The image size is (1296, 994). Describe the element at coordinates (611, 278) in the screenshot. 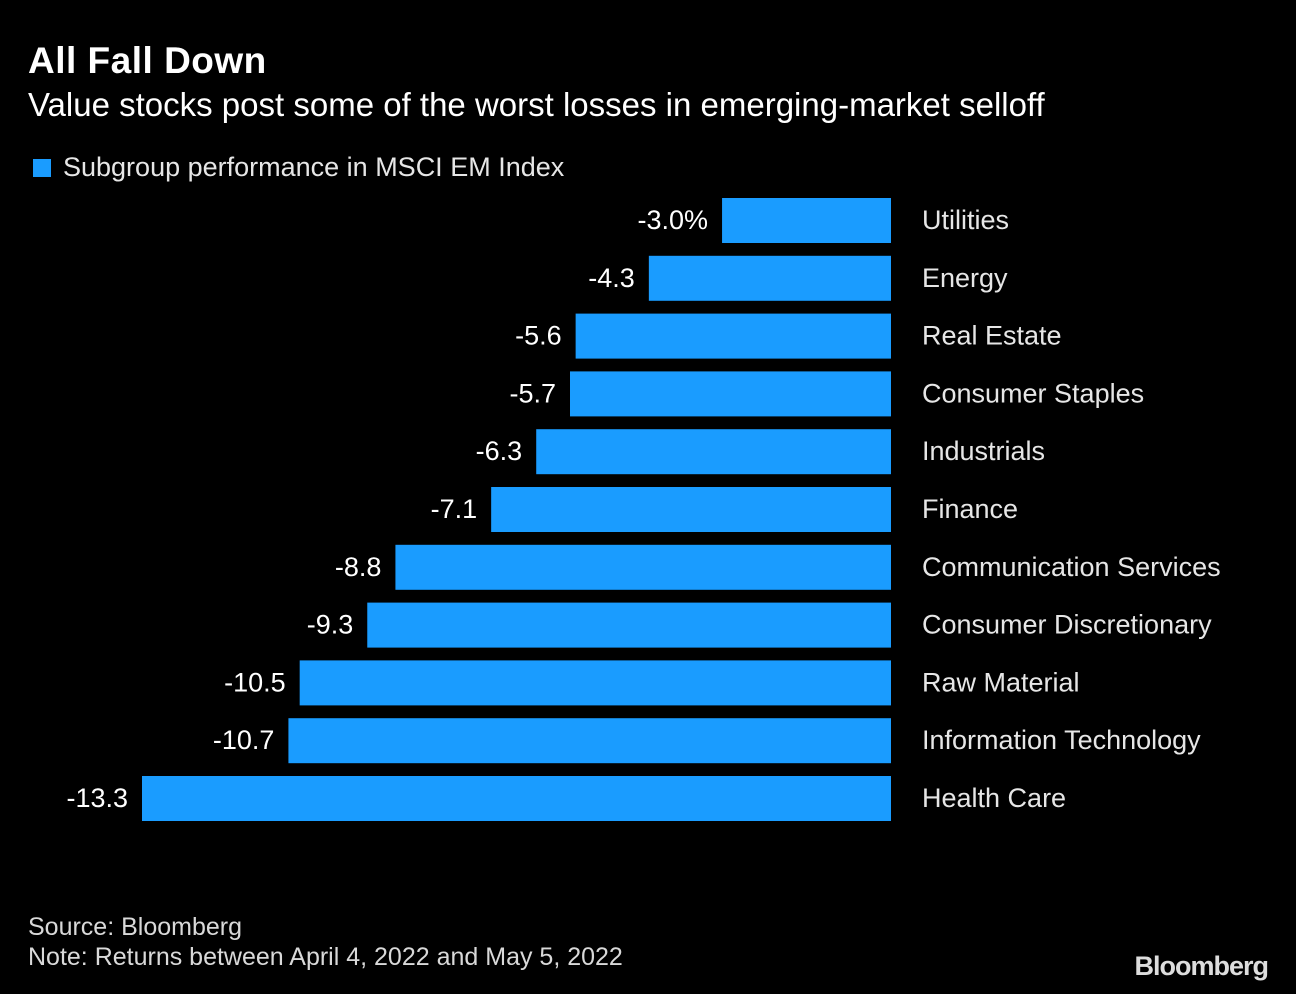

I see `value-label: -4.3` at that location.